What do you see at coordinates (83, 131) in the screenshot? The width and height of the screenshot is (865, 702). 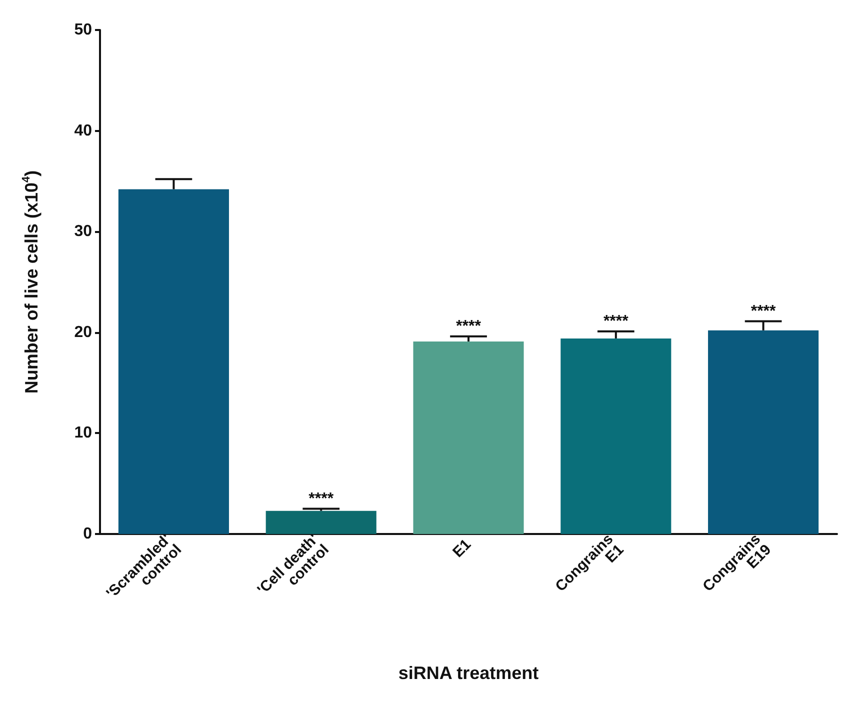 I see `y-tick-label: 40` at bounding box center [83, 131].